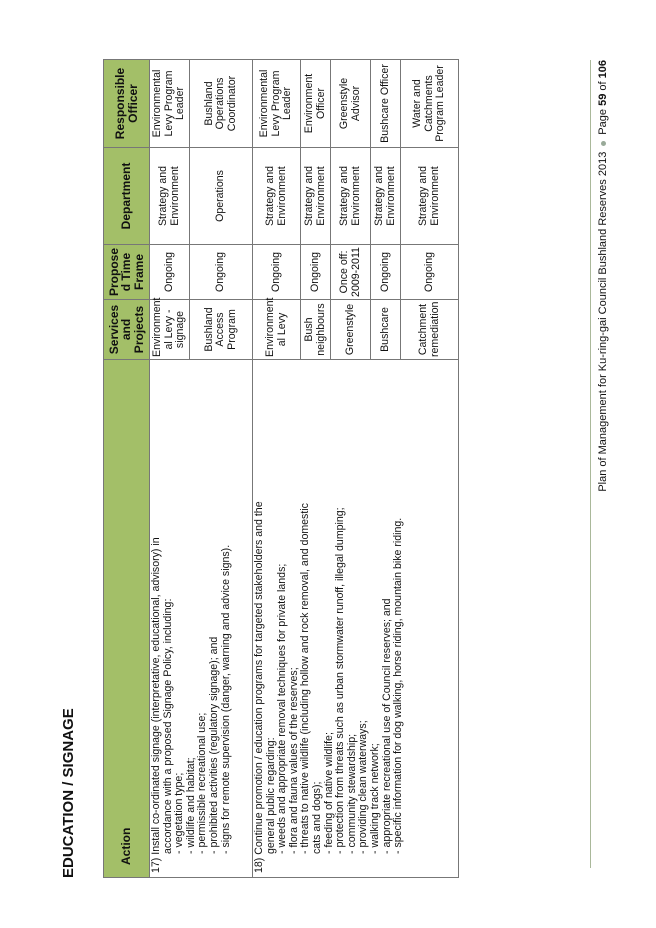  Describe the element at coordinates (603, 99) in the screenshot. I see `page-number: 59` at that location.